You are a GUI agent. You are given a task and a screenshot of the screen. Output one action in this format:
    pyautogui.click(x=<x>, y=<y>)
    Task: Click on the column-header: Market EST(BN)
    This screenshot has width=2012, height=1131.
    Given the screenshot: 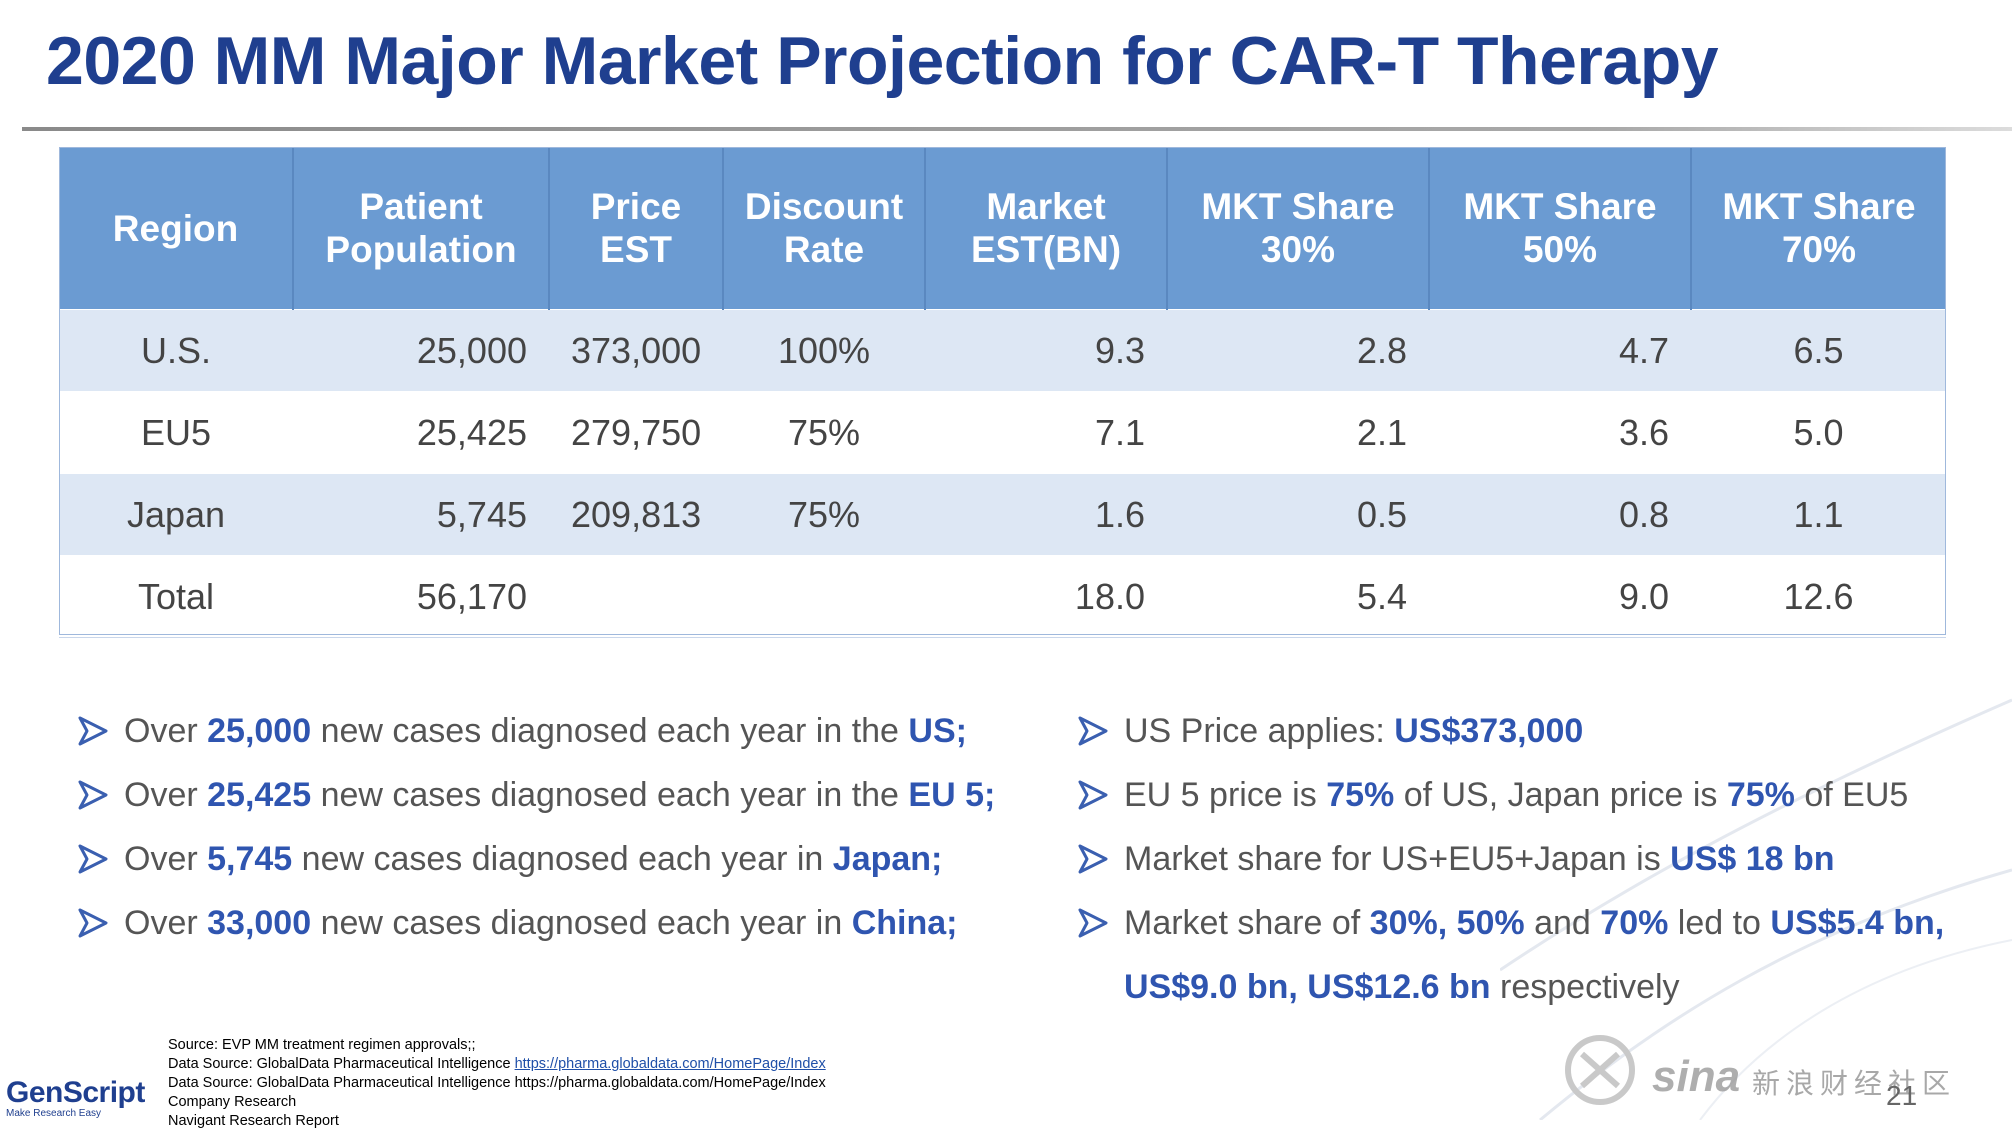 What is the action you would take?
    pyautogui.click(x=1046, y=228)
    